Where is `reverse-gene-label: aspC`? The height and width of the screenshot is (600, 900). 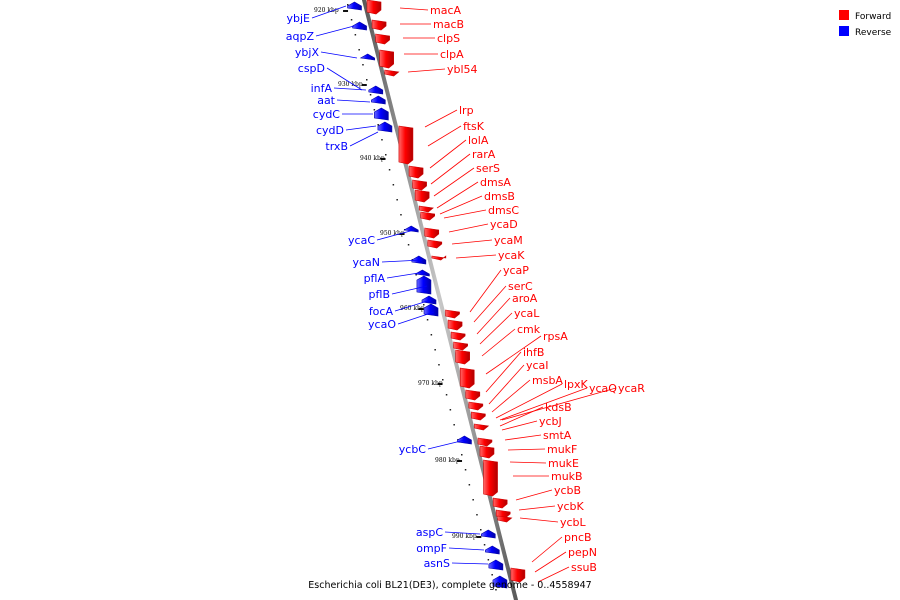
reverse-gene-label: aspC is located at coordinates (429, 532).